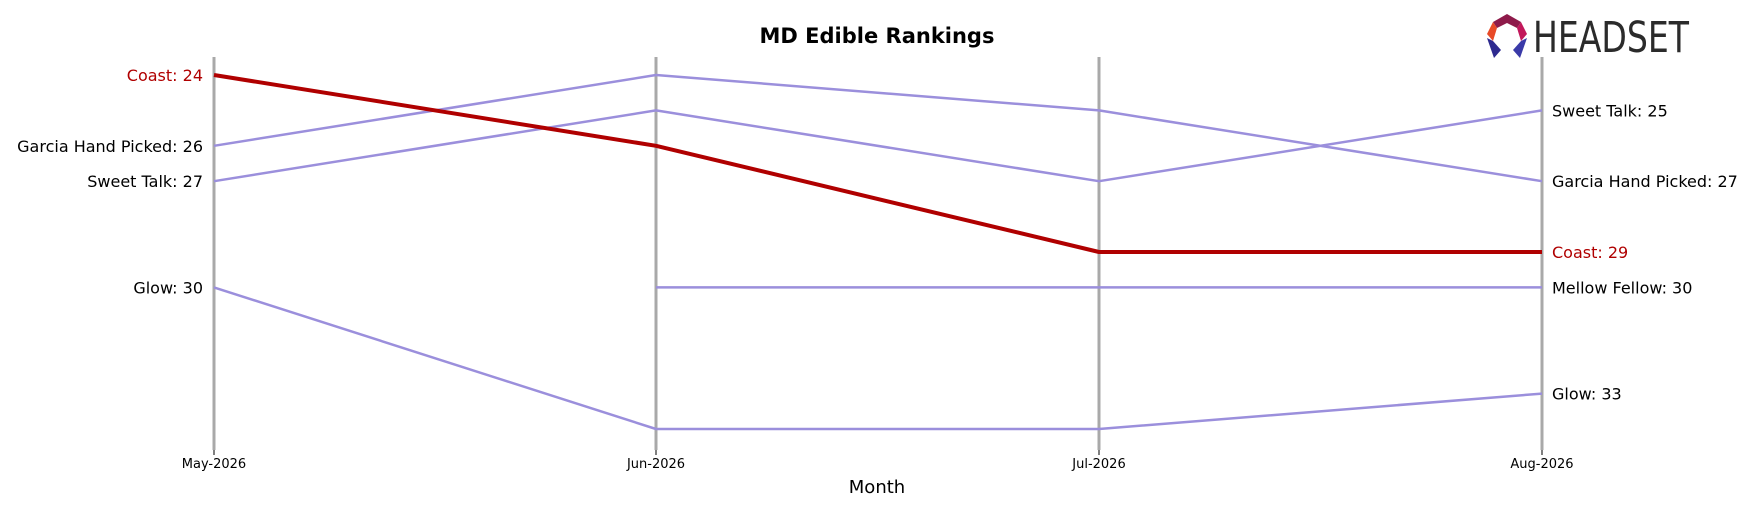  I want to click on start-label-sweet-talk: Sweet Talk: 27, so click(145, 181).